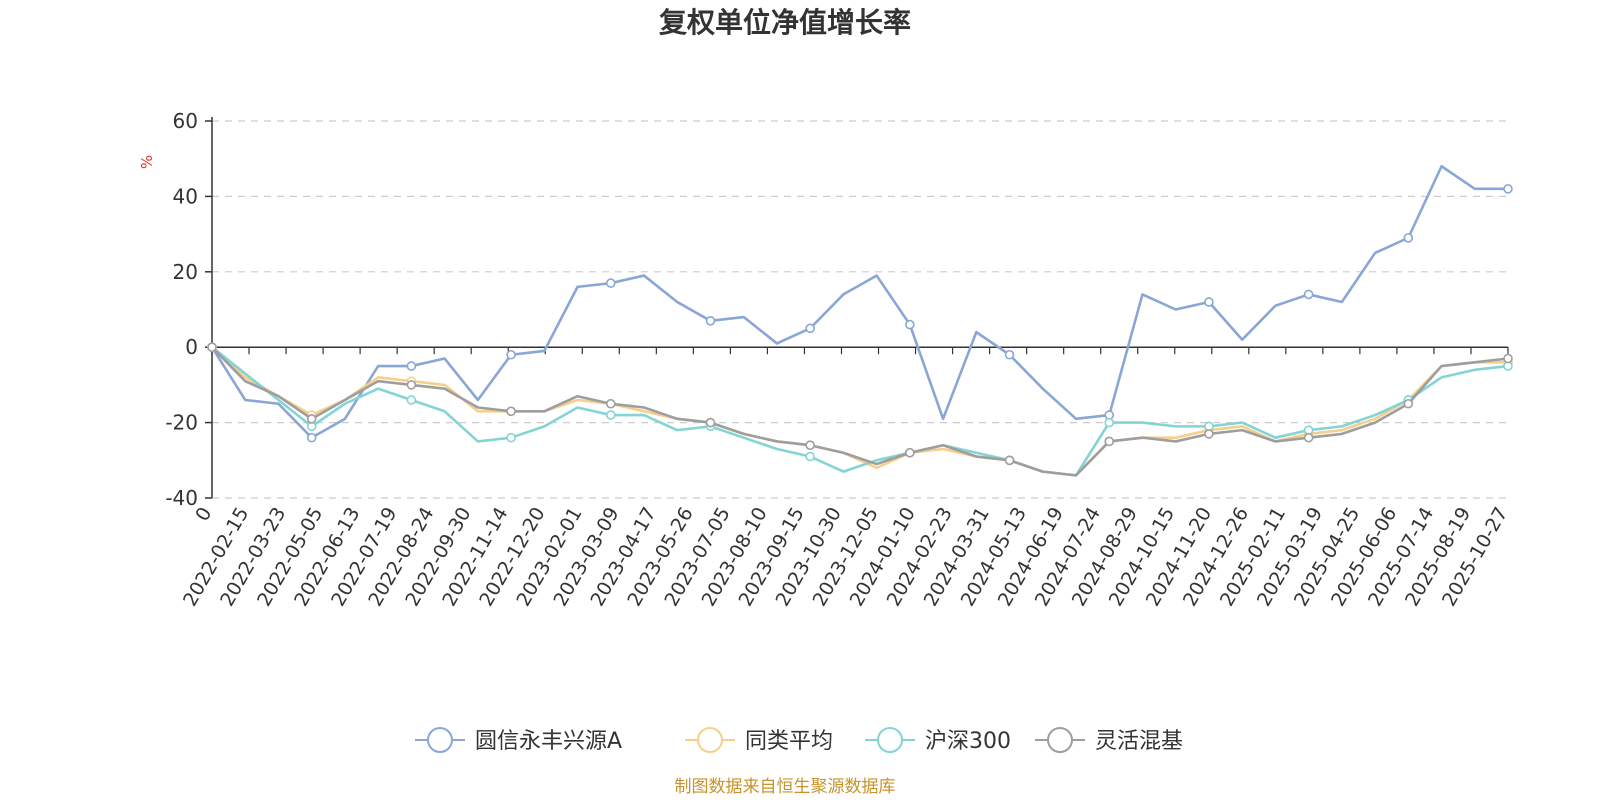 The image size is (1600, 800). Describe the element at coordinates (789, 741) in the screenshot. I see `legend-label: 同类平均` at that location.